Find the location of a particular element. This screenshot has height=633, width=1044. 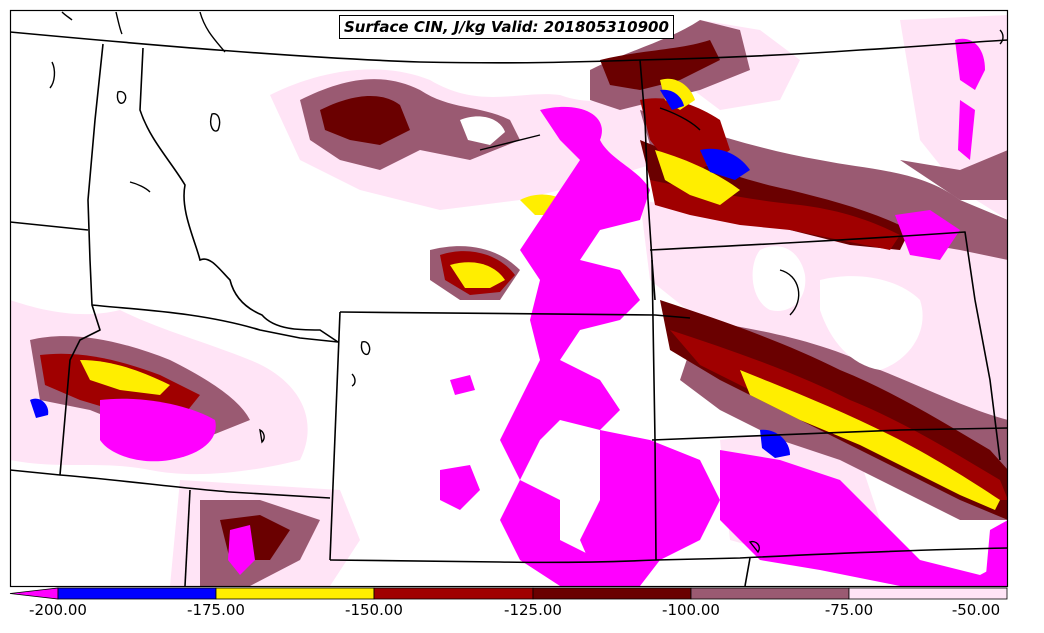

map-title: Surface CIN, J/kg Valid: 201805310900 is located at coordinates (506, 27).